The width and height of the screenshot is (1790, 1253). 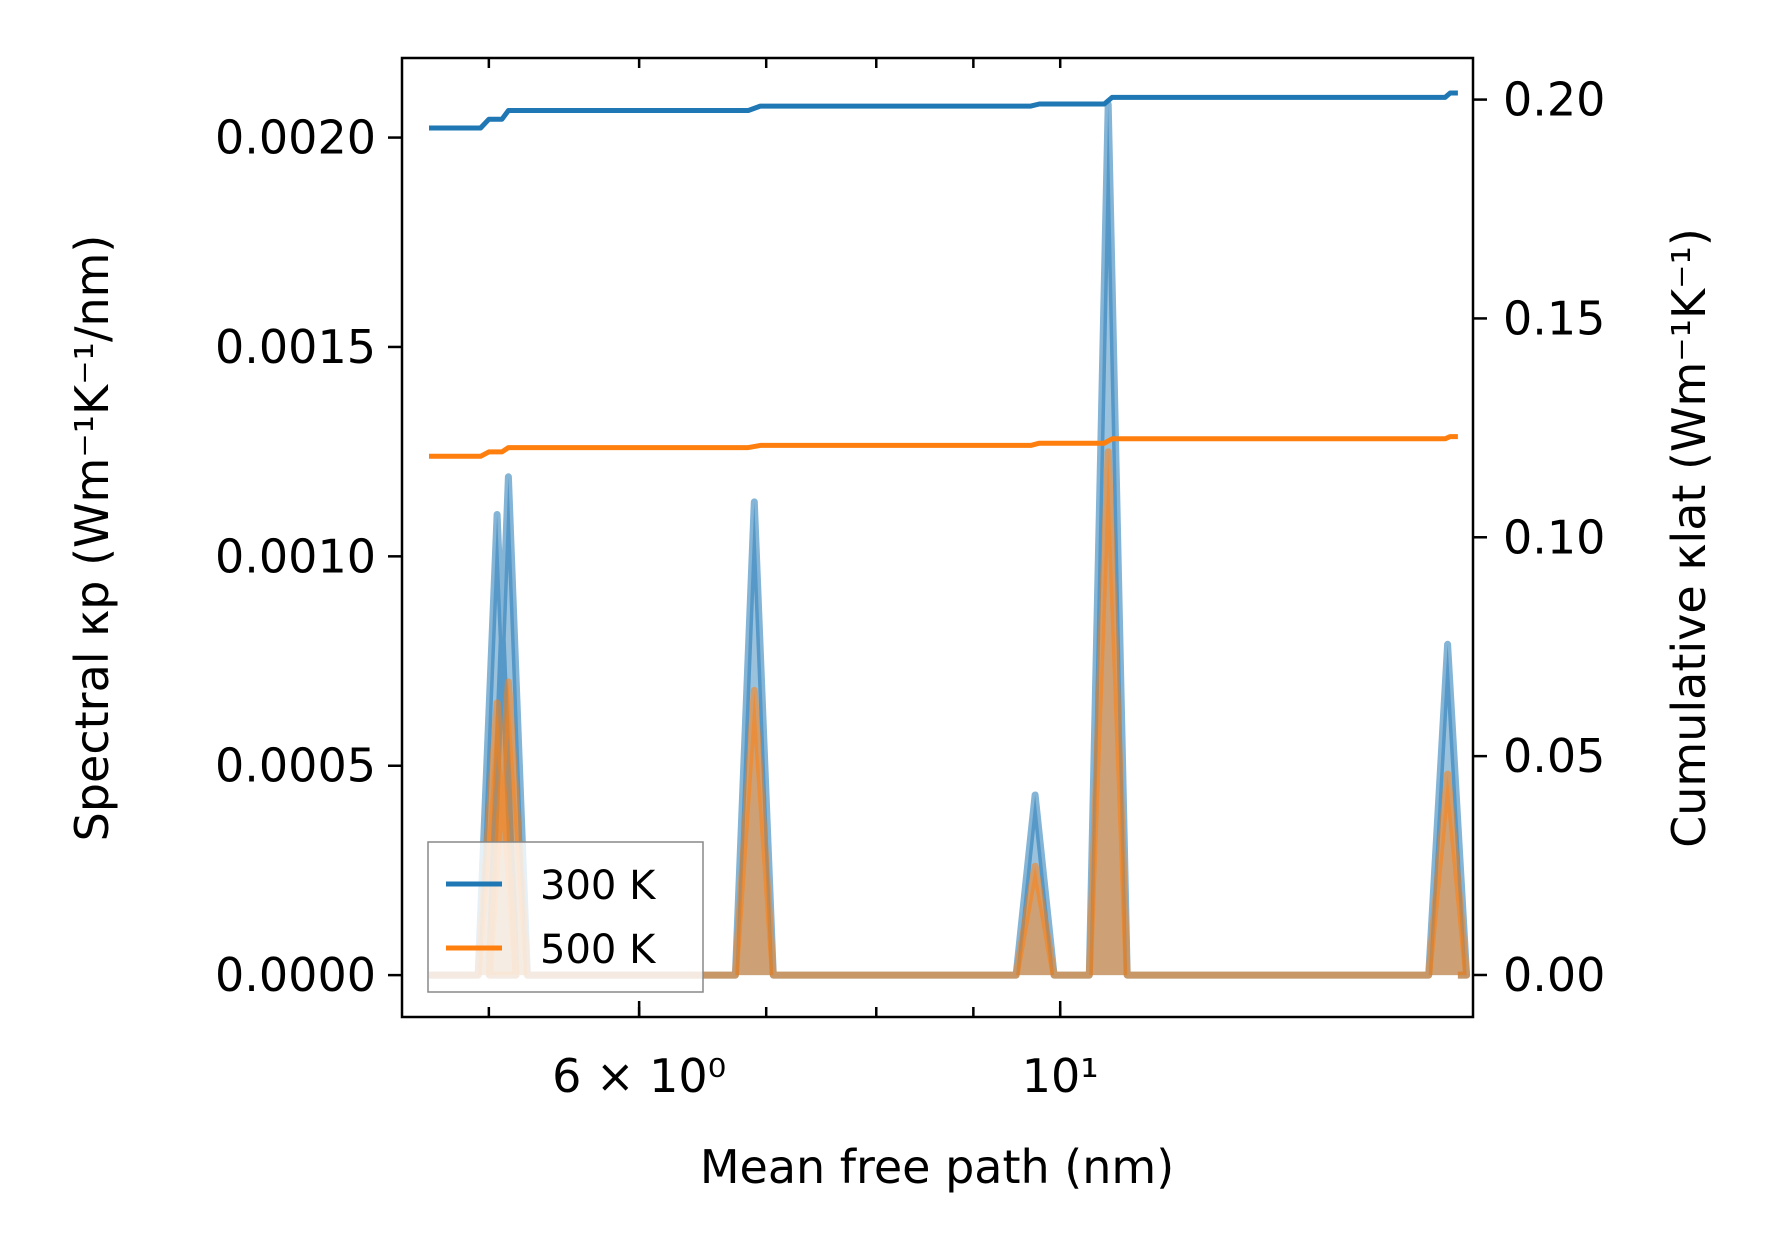 What do you see at coordinates (943, 446) in the screenshot?
I see `cumulative-line-500k` at bounding box center [943, 446].